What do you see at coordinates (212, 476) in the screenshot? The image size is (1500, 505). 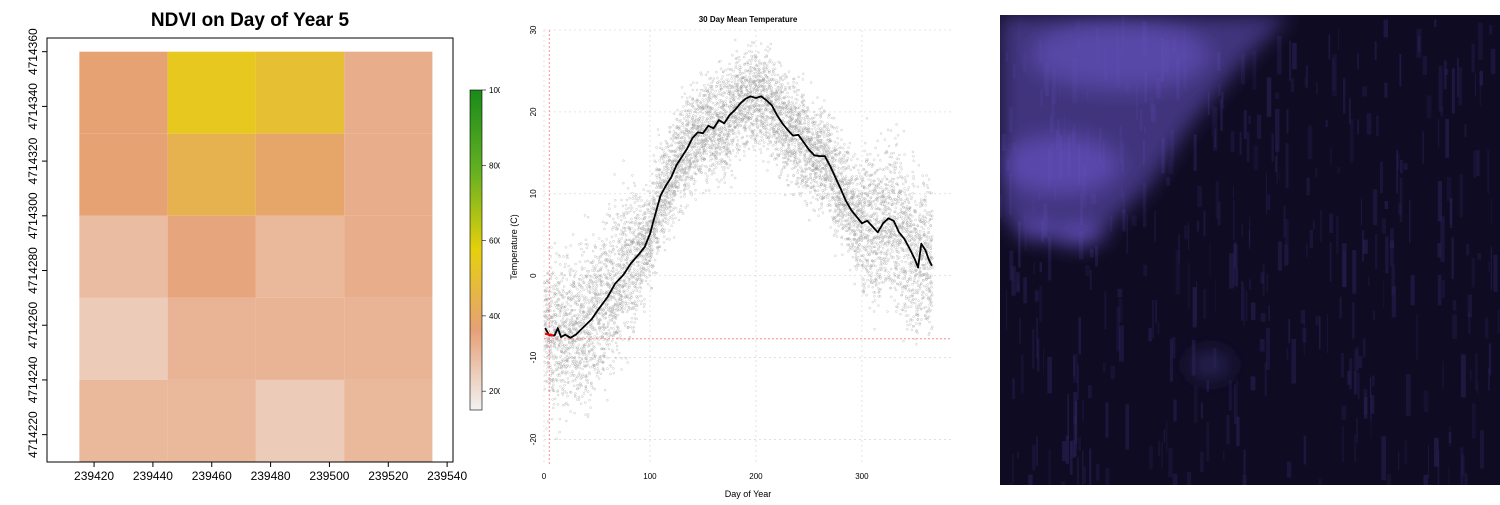 I see `x-tick-label: 239460` at bounding box center [212, 476].